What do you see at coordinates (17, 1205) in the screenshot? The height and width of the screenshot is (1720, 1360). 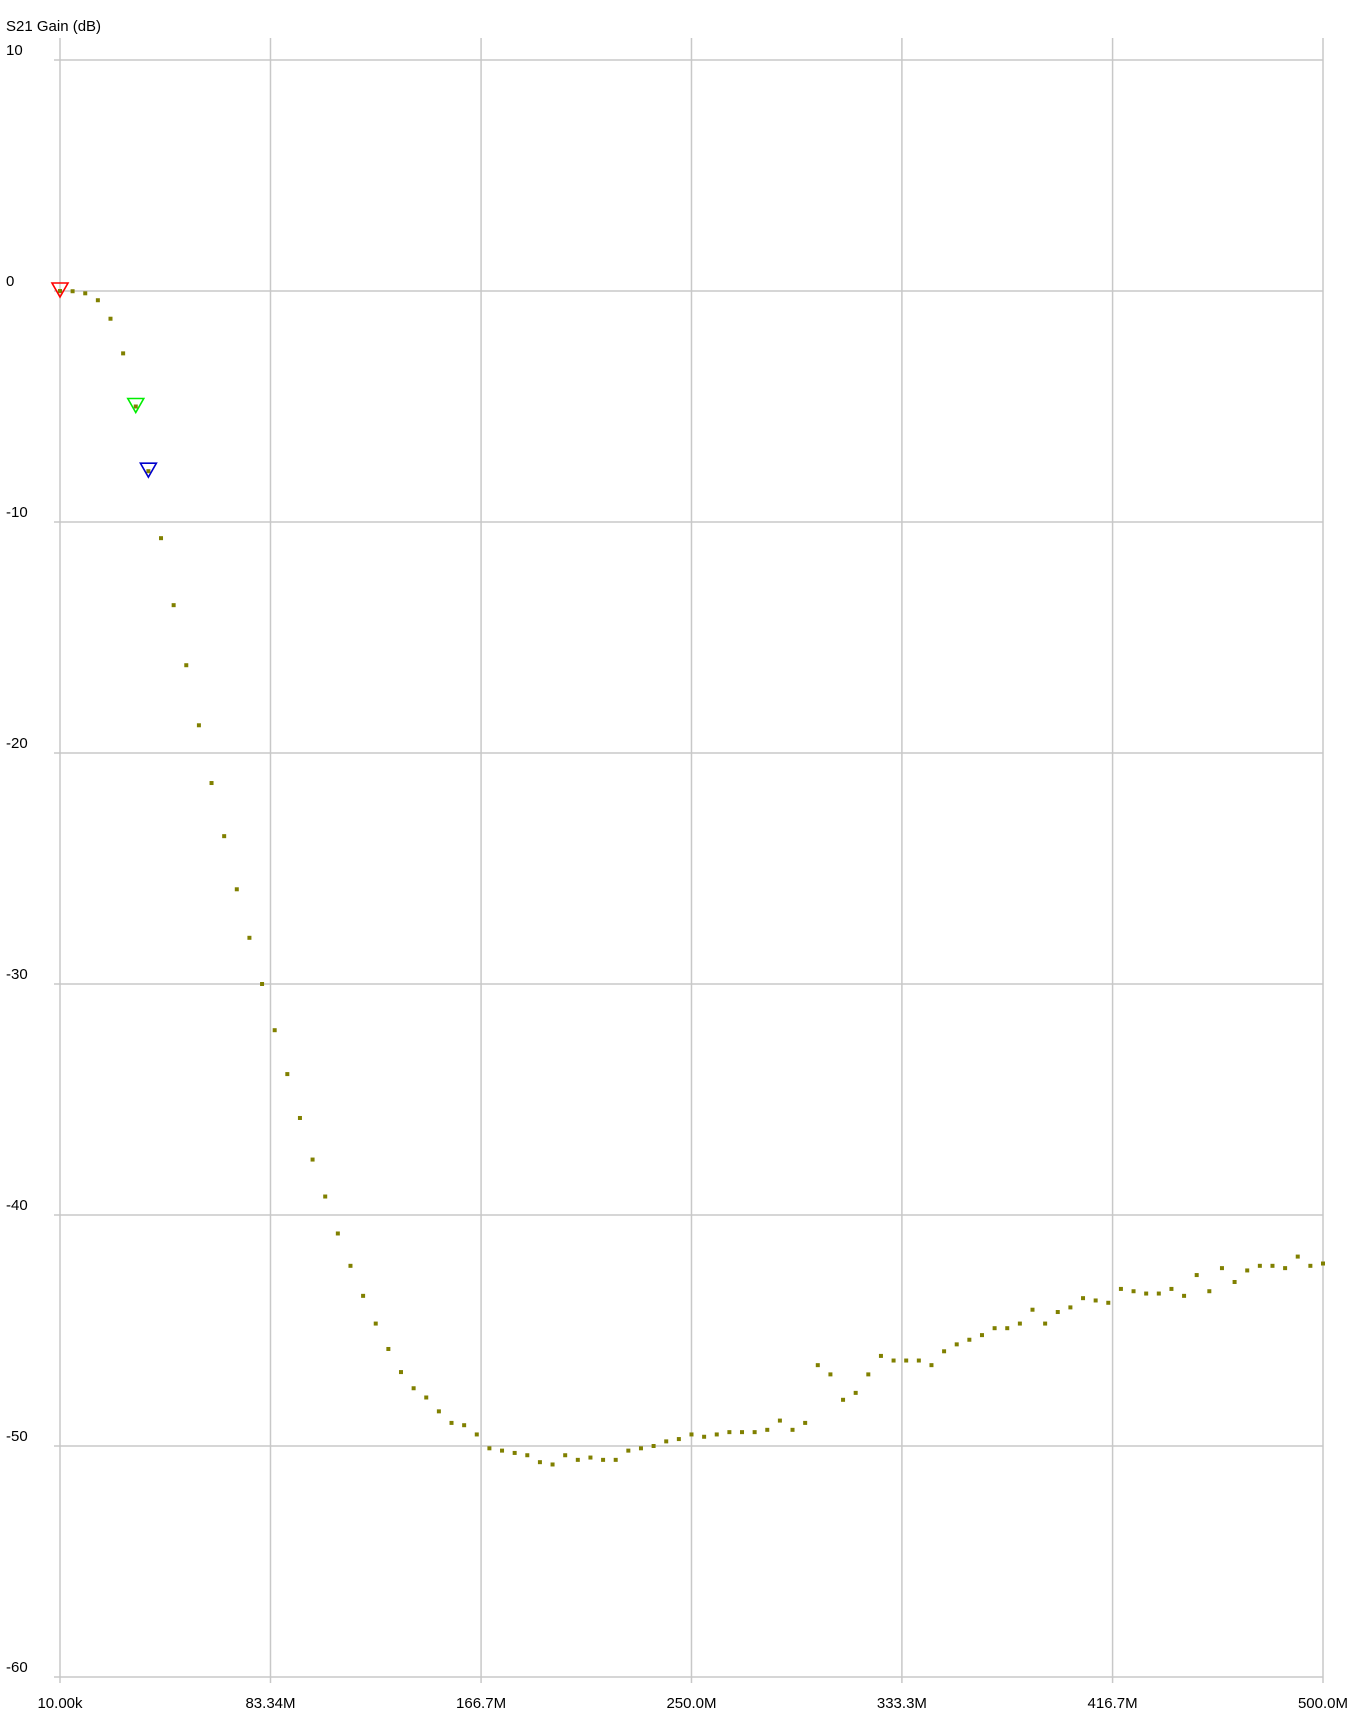 I see `y-tick-label: -40` at bounding box center [17, 1205].